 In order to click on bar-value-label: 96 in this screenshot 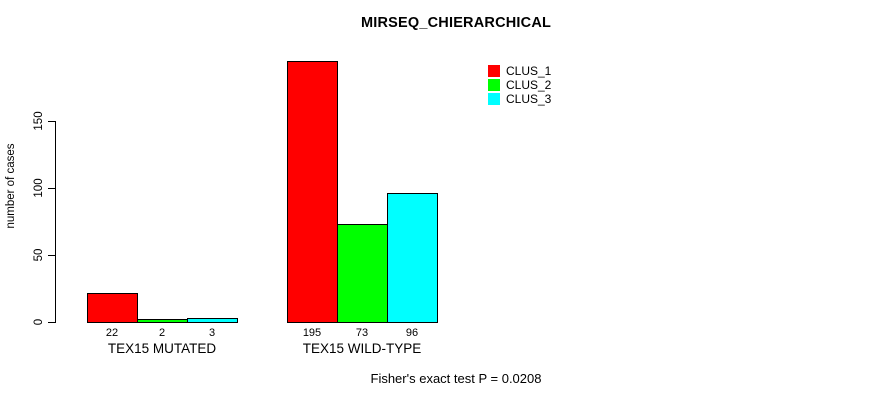, I will do `click(412, 333)`.